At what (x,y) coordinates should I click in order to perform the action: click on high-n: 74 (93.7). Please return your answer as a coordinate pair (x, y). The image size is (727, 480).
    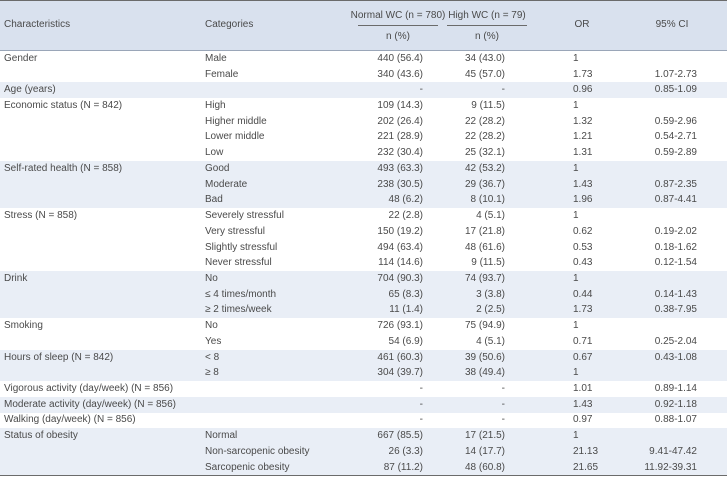
    Looking at the image, I should click on (484, 278).